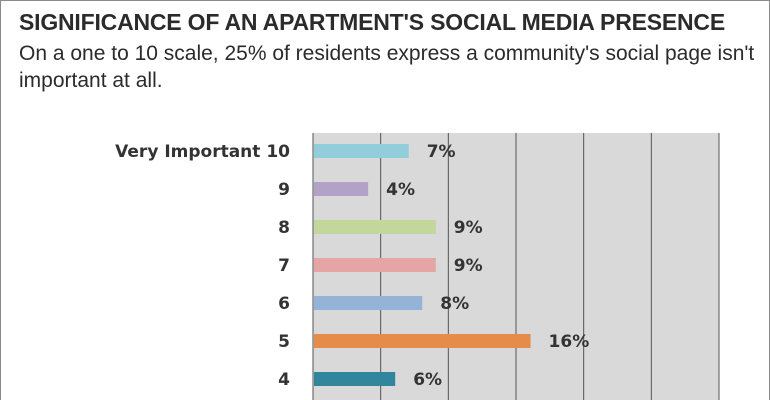 This screenshot has height=400, width=770. What do you see at coordinates (284, 190) in the screenshot?
I see `category-label: 9` at bounding box center [284, 190].